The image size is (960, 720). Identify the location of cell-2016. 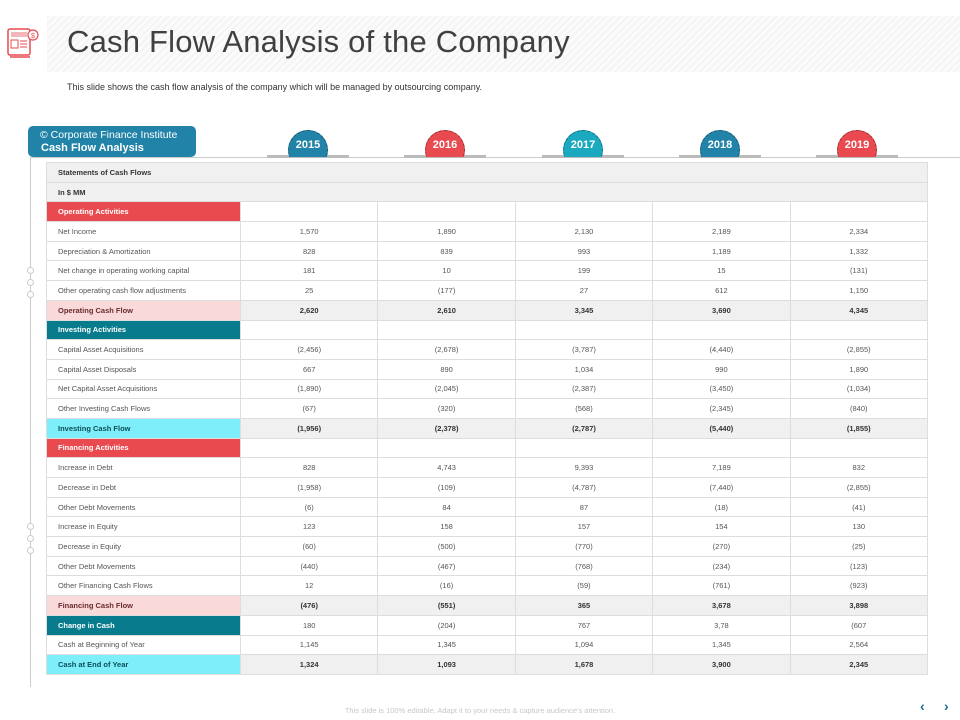
(446, 330).